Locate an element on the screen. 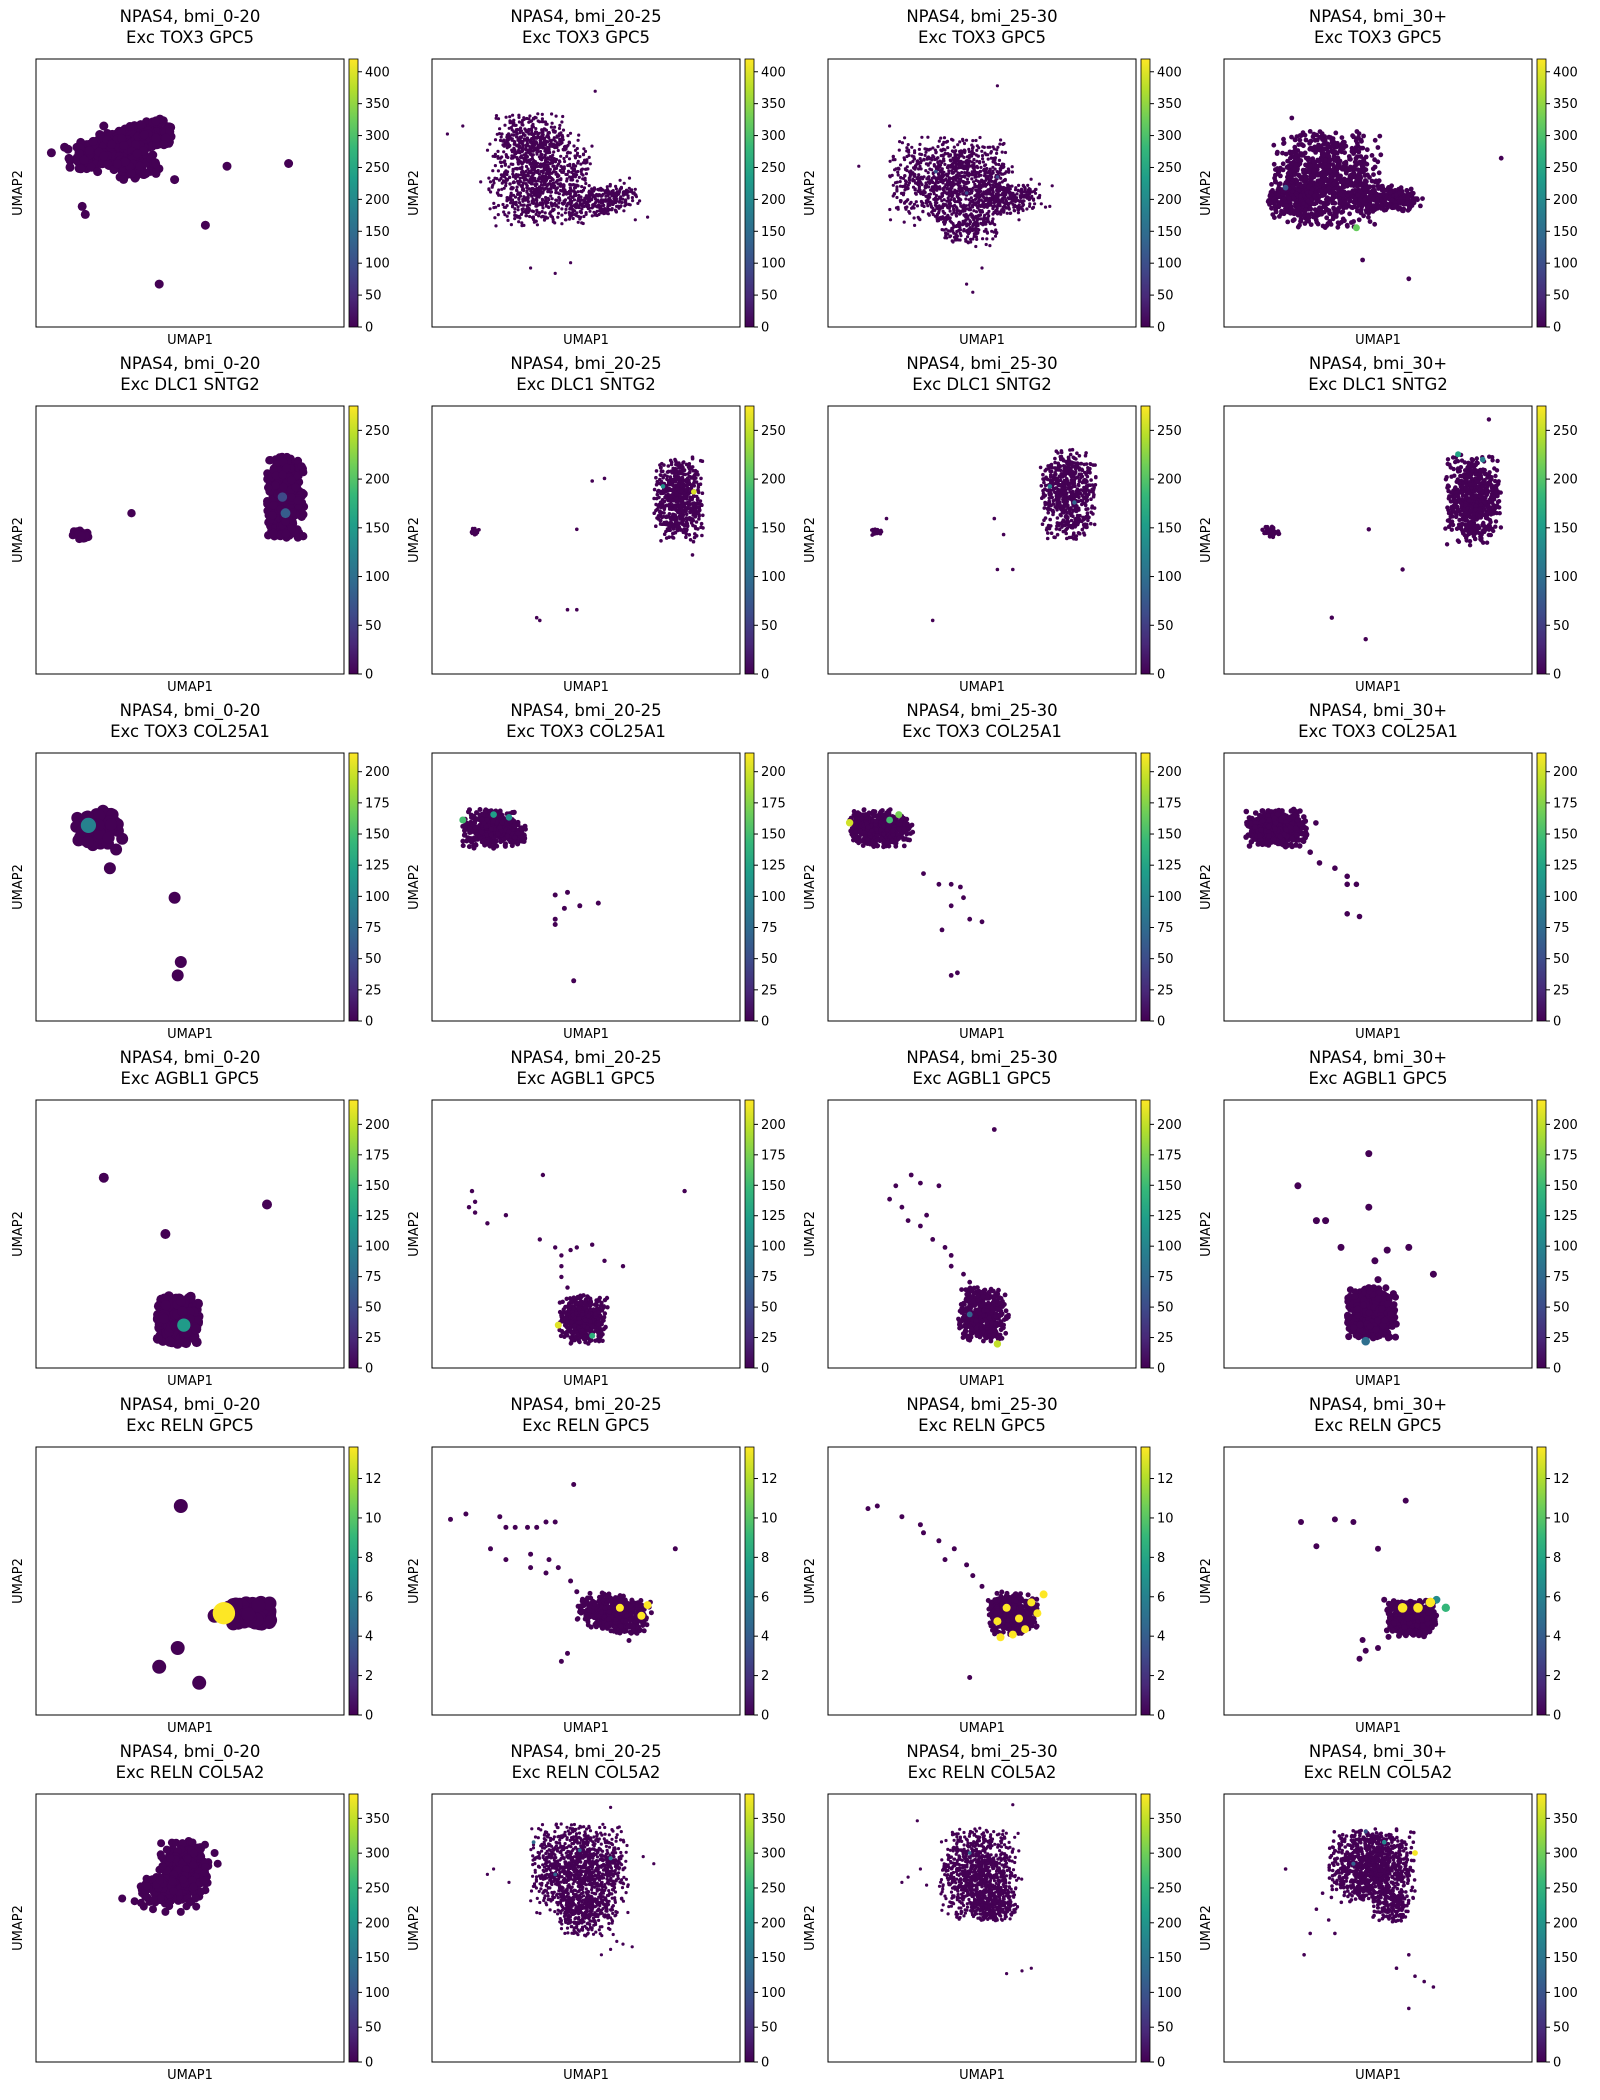 This screenshot has height=2100, width=1600. colorbar-tick-label: 50 is located at coordinates (769, 296).